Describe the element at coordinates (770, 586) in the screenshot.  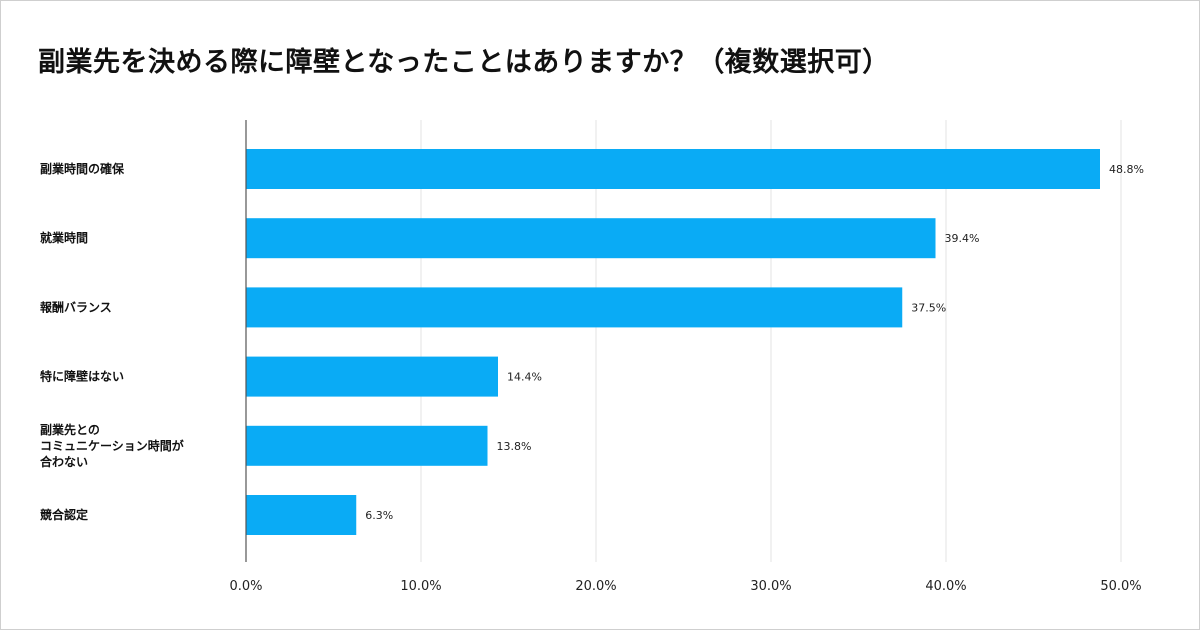
I see `x-tick-label: 30.0%` at that location.